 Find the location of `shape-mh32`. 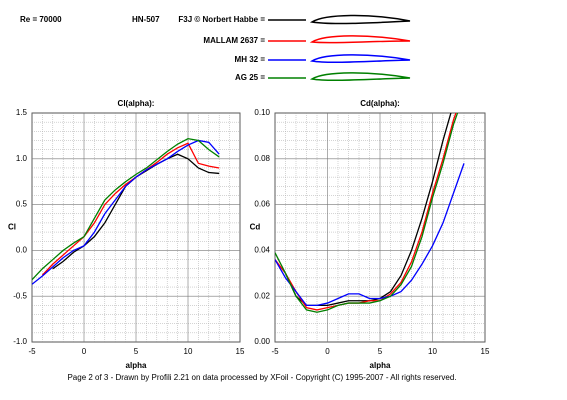

shape-mh32 is located at coordinates (360, 59).